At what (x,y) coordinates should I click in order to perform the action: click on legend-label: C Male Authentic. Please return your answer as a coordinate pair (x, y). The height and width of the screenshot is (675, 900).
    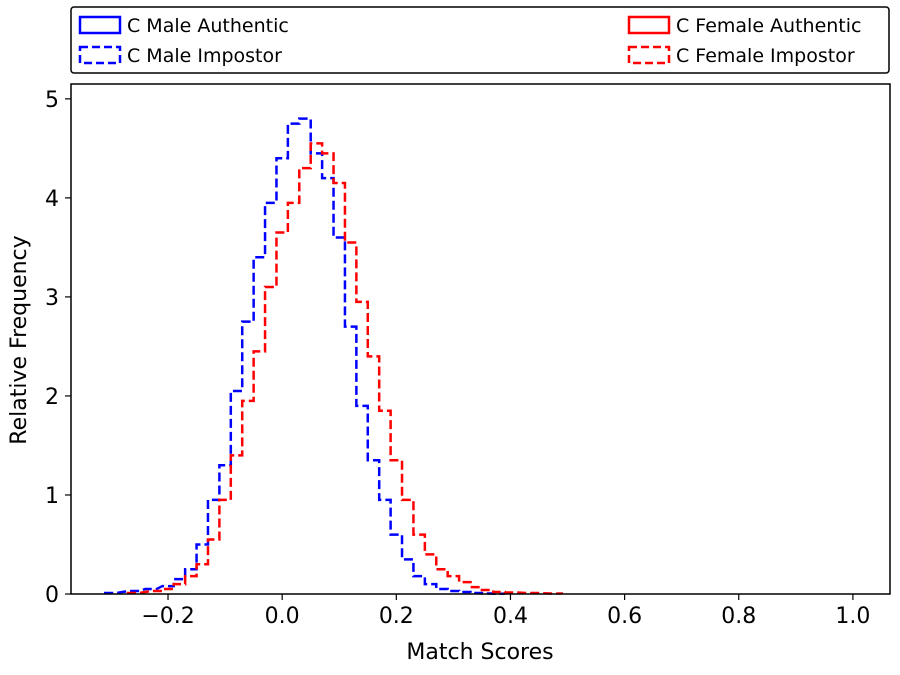
    Looking at the image, I should click on (208, 26).